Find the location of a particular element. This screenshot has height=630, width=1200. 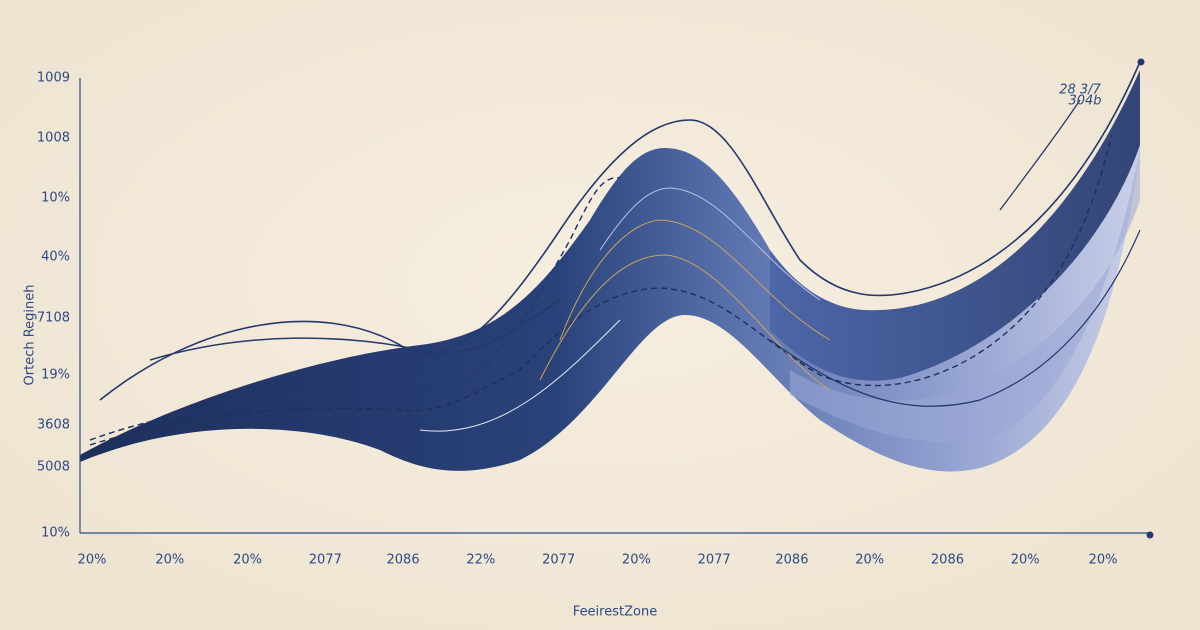

x-tick-label: 22% is located at coordinates (480, 560).